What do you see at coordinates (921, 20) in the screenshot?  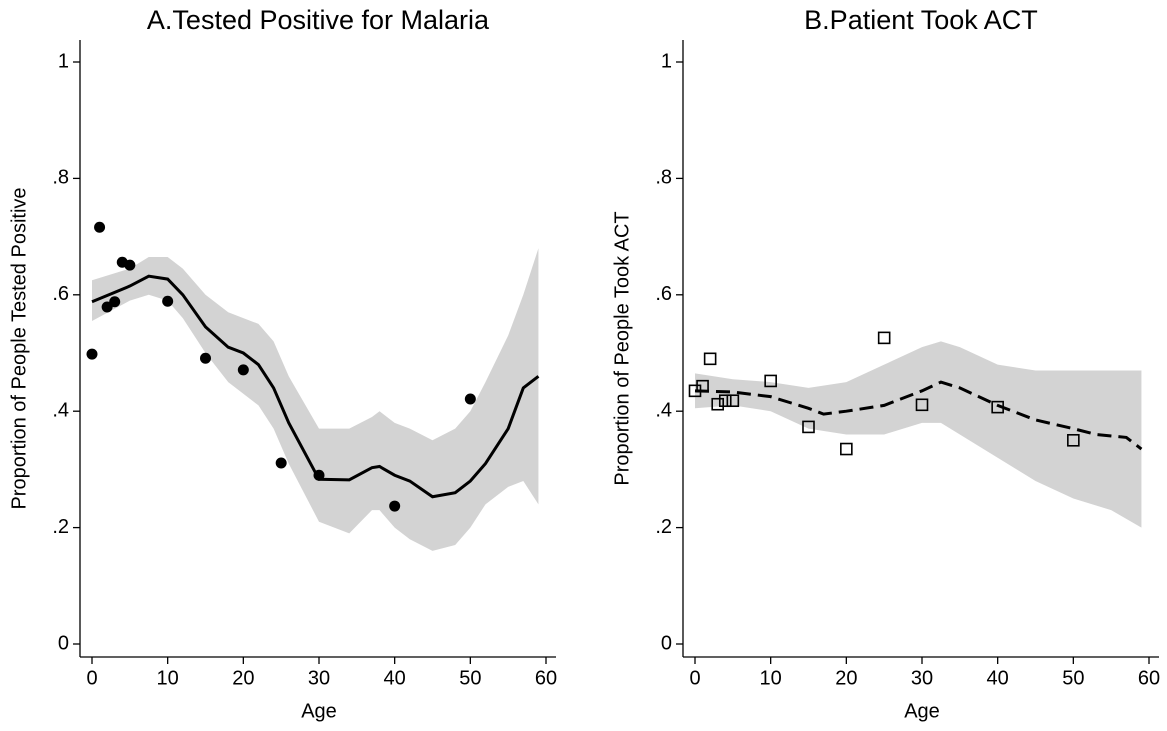 I see `chart-title: B.Patient Took ACT` at bounding box center [921, 20].